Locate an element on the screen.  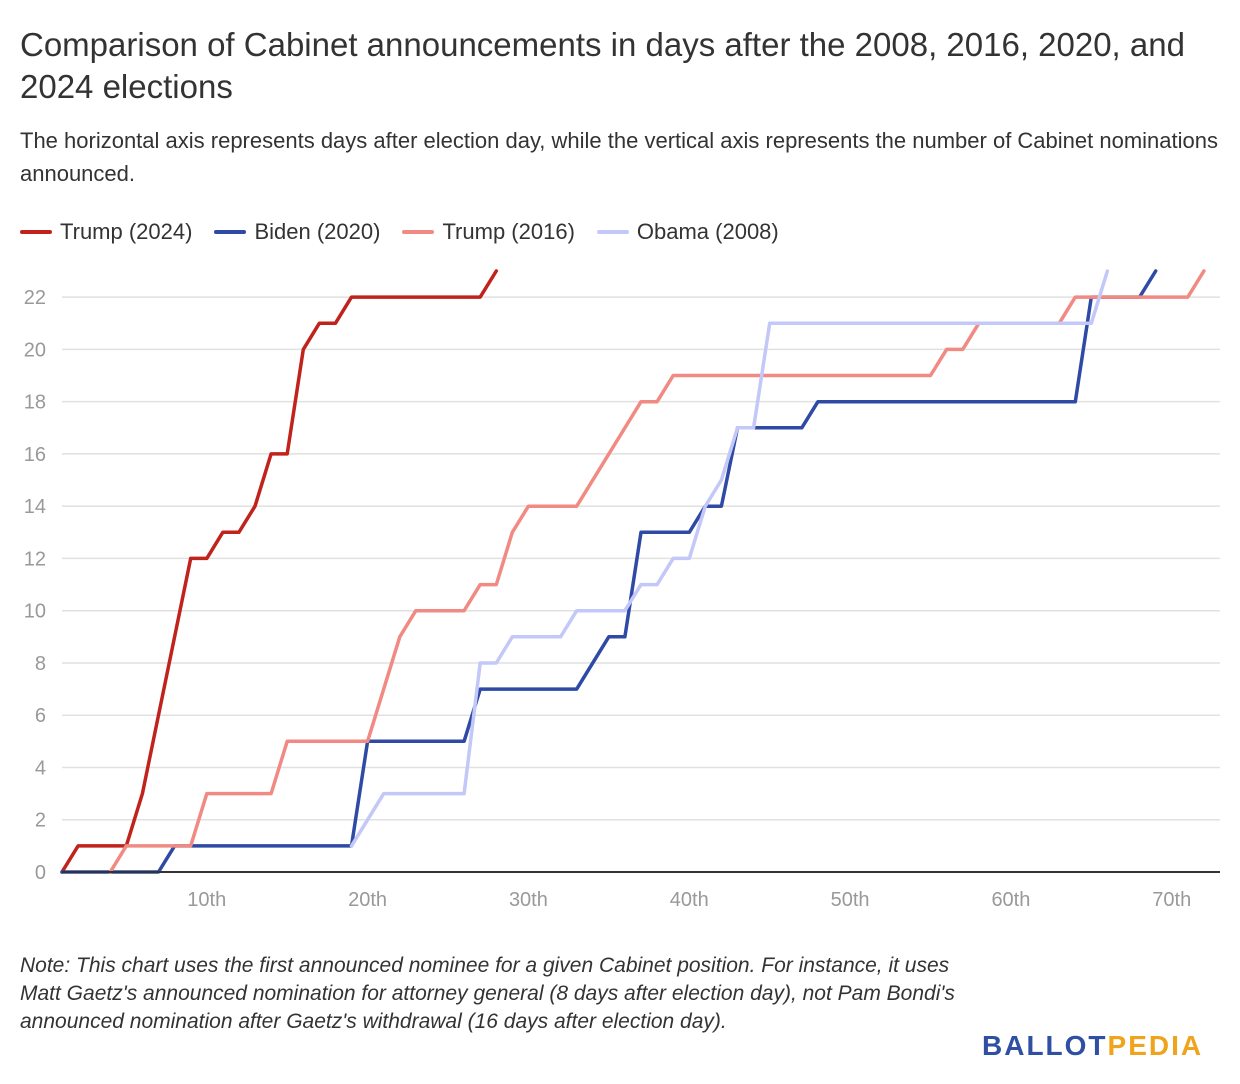
ballotpedia-logo: BALLOTPEDIA is located at coordinates (1092, 1046).